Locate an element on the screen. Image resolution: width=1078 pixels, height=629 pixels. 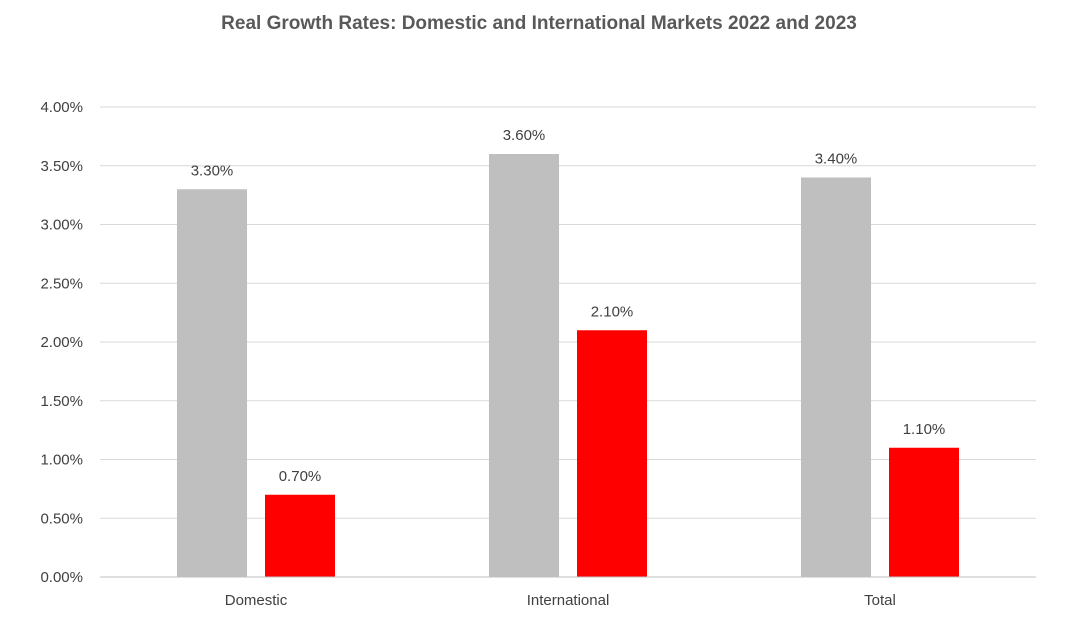
data-label-domestic-series-2: 0.70% is located at coordinates (300, 476).